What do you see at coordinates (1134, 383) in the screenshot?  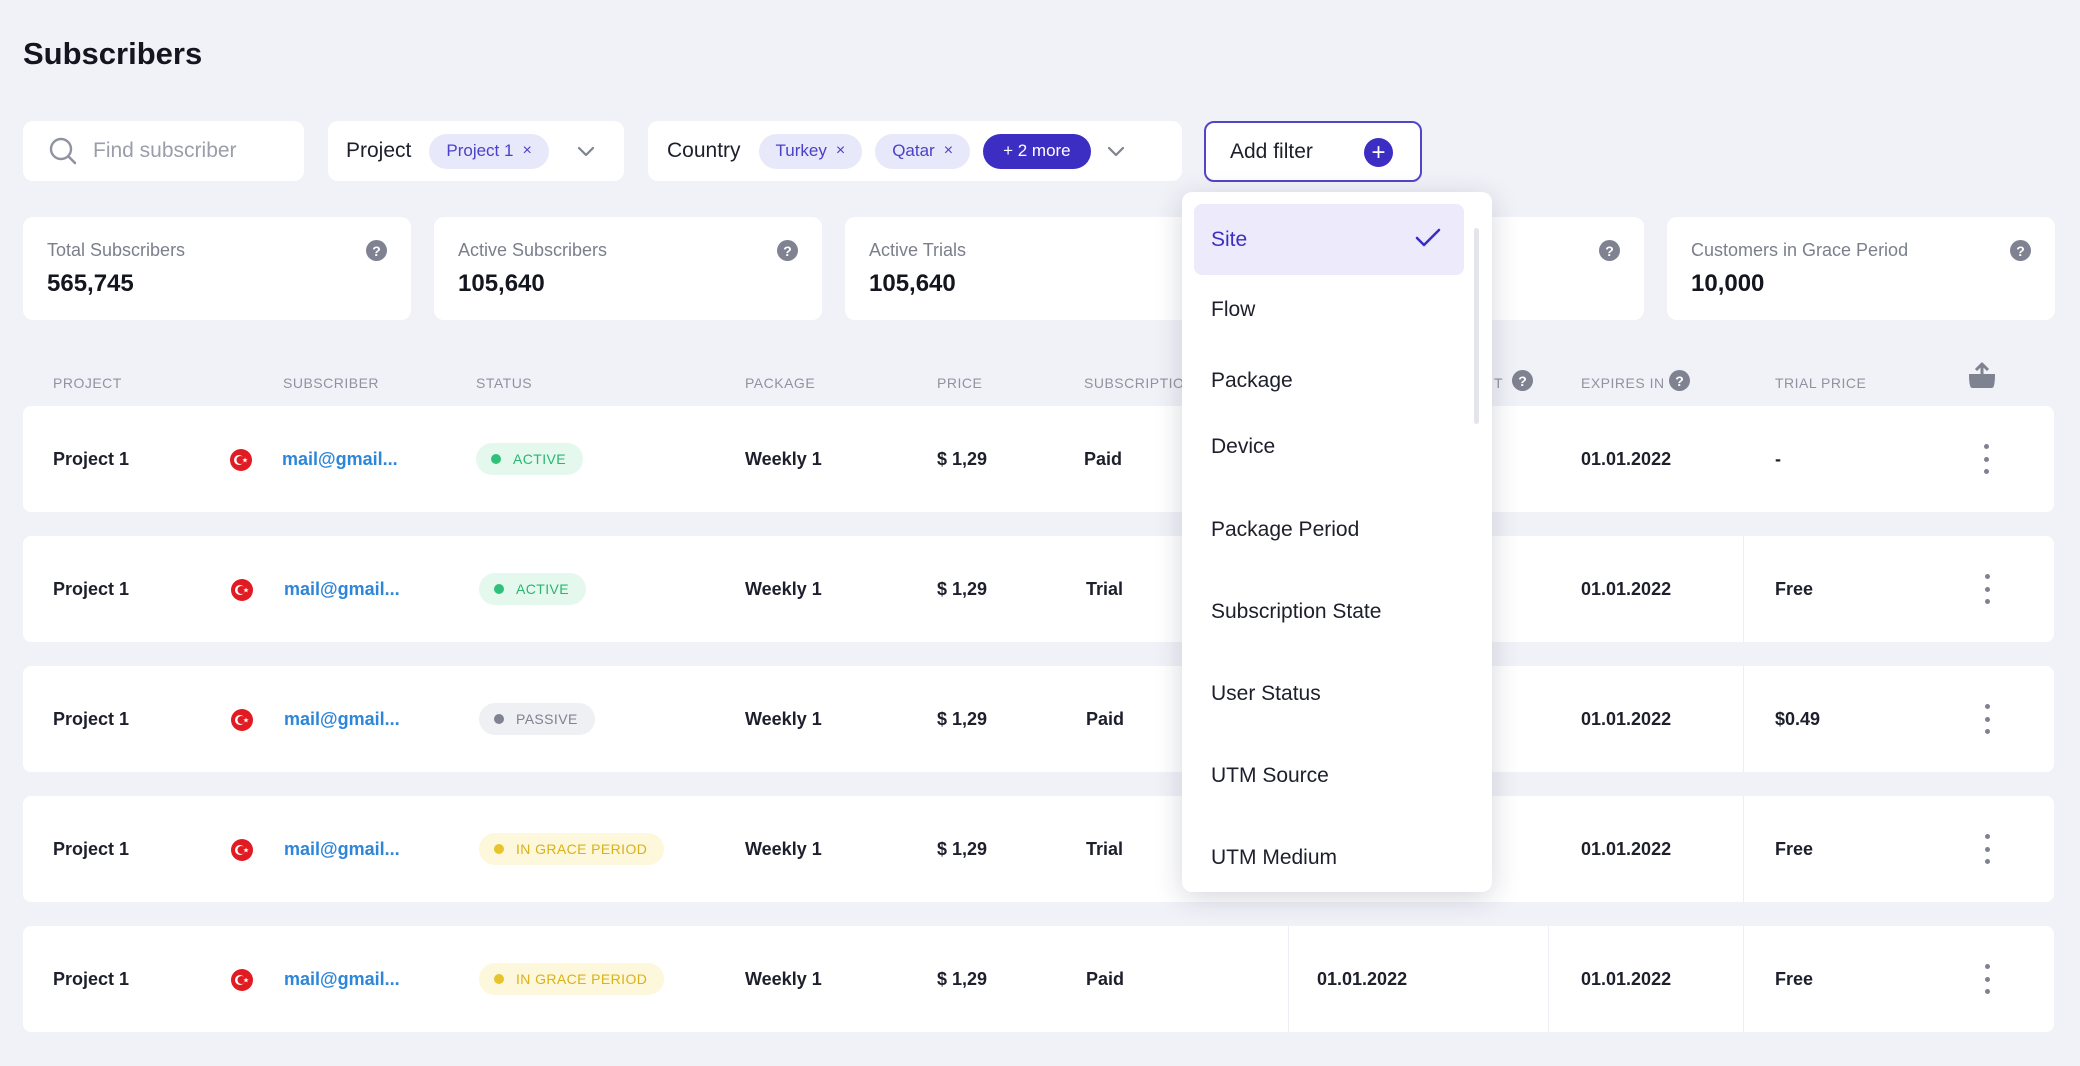 I see `col-header-subscription: SUBSCRIPTIO` at bounding box center [1134, 383].